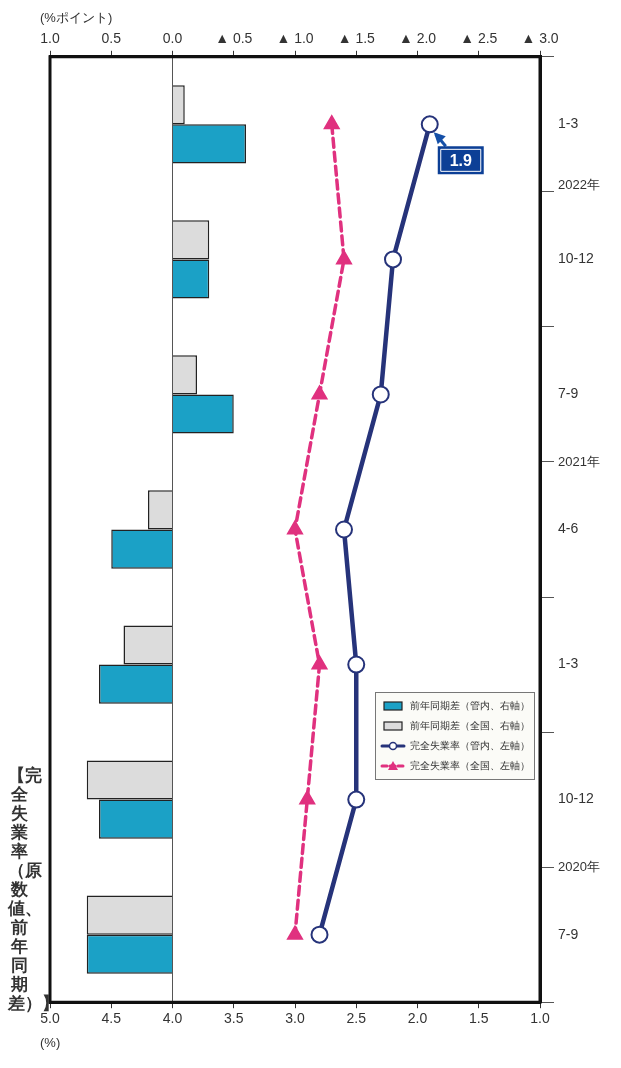  What do you see at coordinates (470, 725) in the screenshot?
I see `legend-label: 前年同期差（全国、右軸）` at bounding box center [470, 725].